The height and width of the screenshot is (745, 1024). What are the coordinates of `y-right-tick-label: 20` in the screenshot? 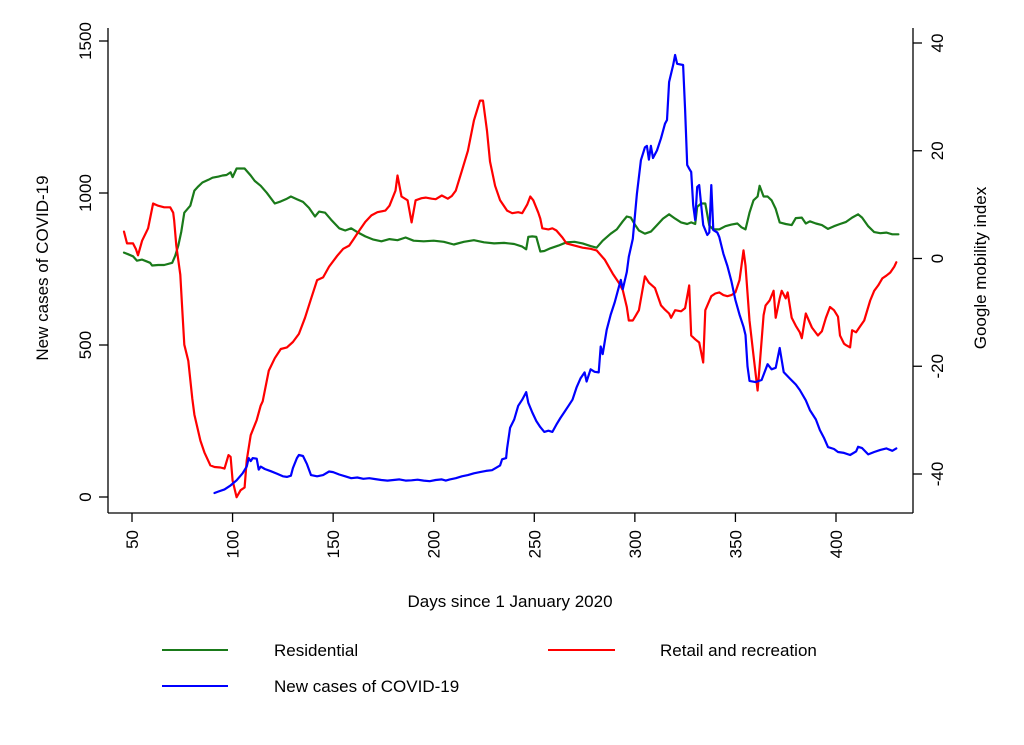 It's located at (937, 150).